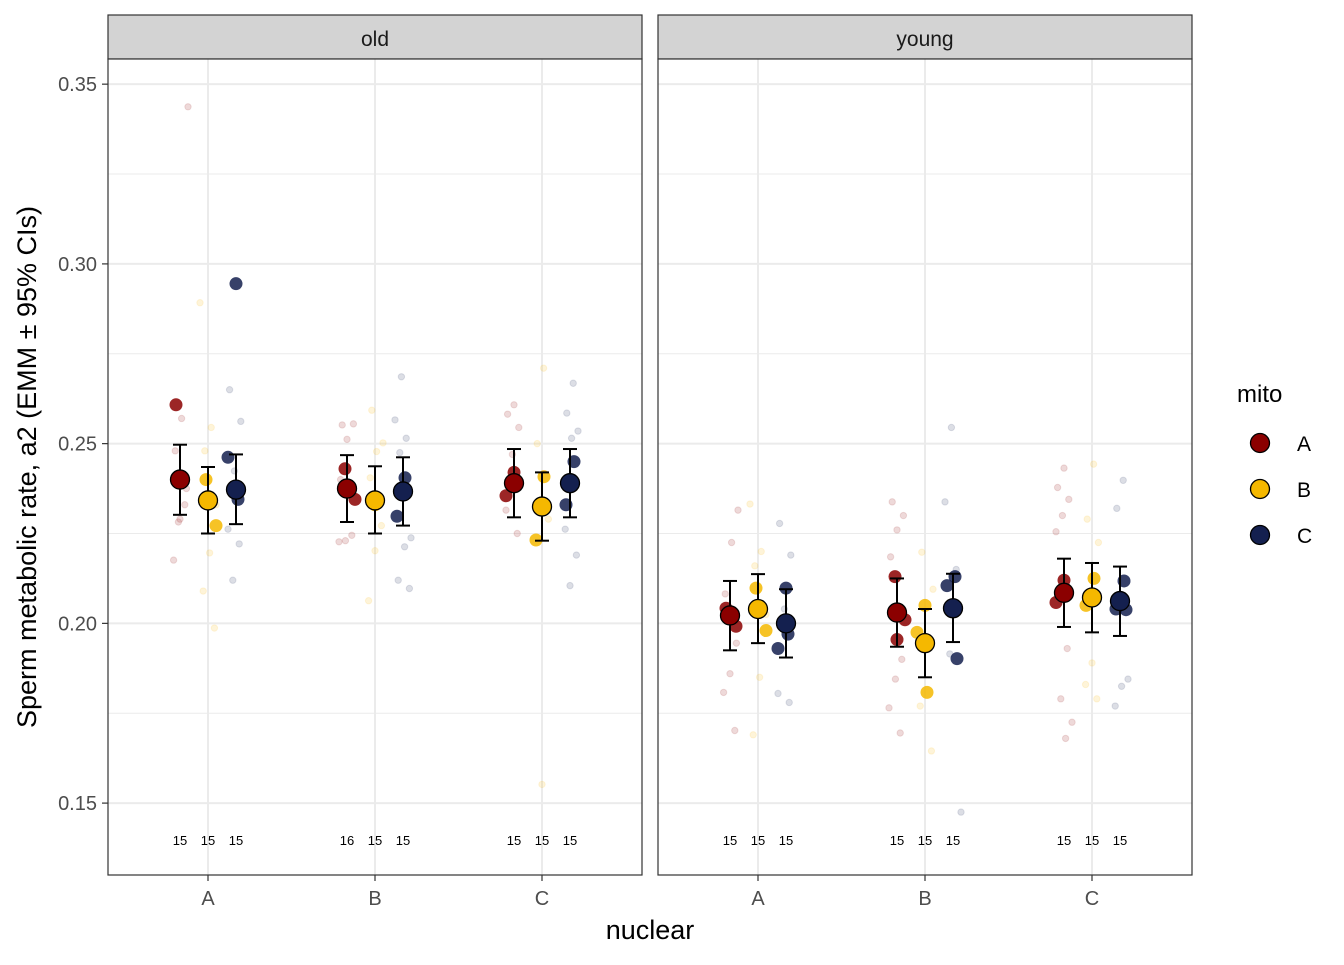  Describe the element at coordinates (347, 840) in the screenshot. I see `sample-size-label: 16` at that location.